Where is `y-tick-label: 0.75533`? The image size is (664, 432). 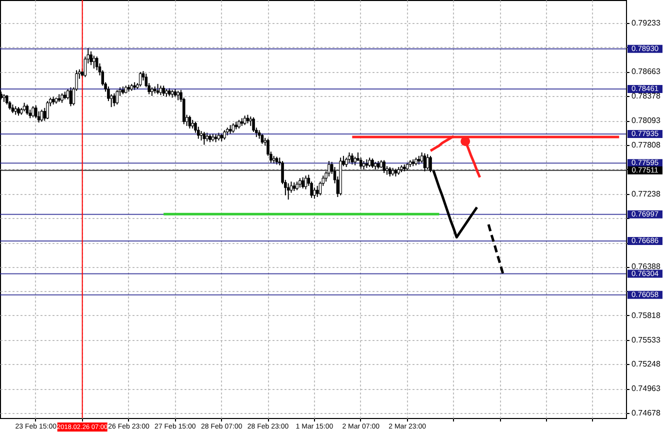 y-tick-label: 0.75533 is located at coordinates (646, 339).